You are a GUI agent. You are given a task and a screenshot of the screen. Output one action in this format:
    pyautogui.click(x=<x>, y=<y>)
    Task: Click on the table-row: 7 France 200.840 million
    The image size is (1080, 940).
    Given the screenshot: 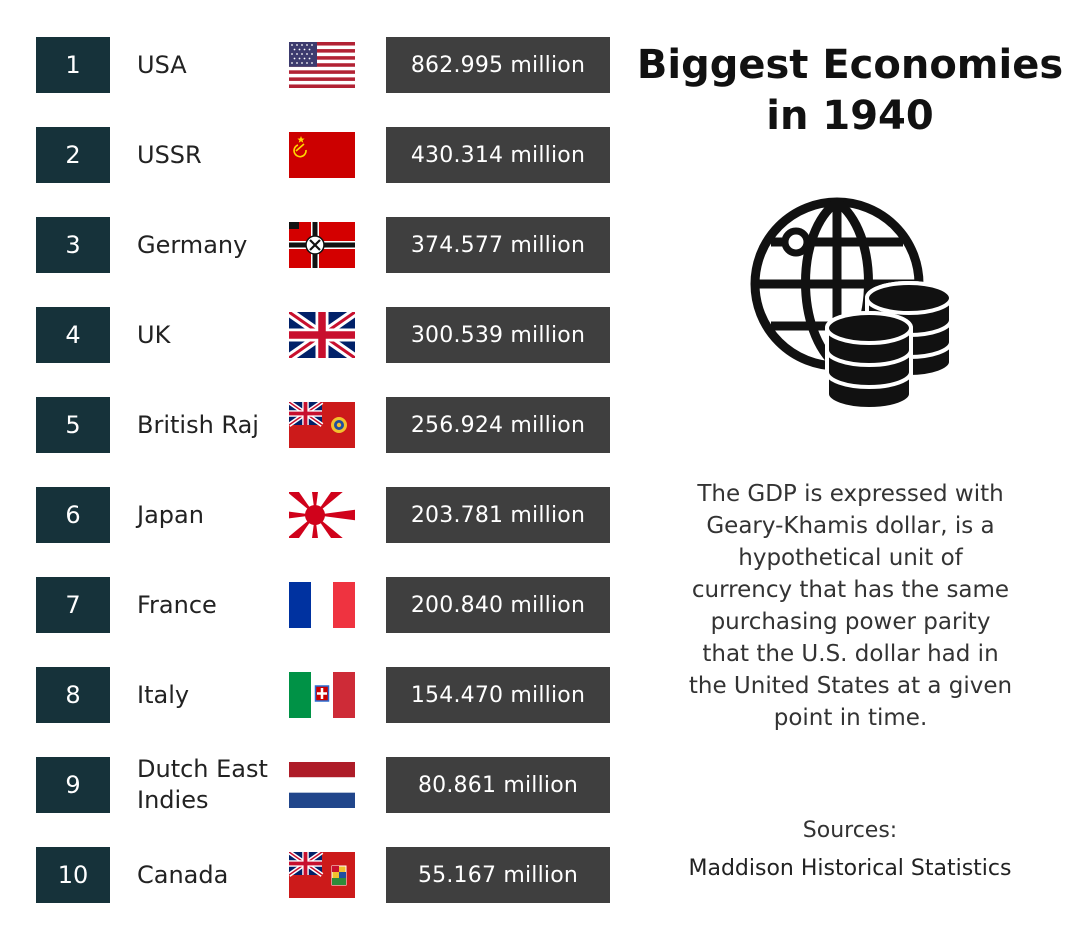 What is the action you would take?
    pyautogui.click(x=323, y=605)
    